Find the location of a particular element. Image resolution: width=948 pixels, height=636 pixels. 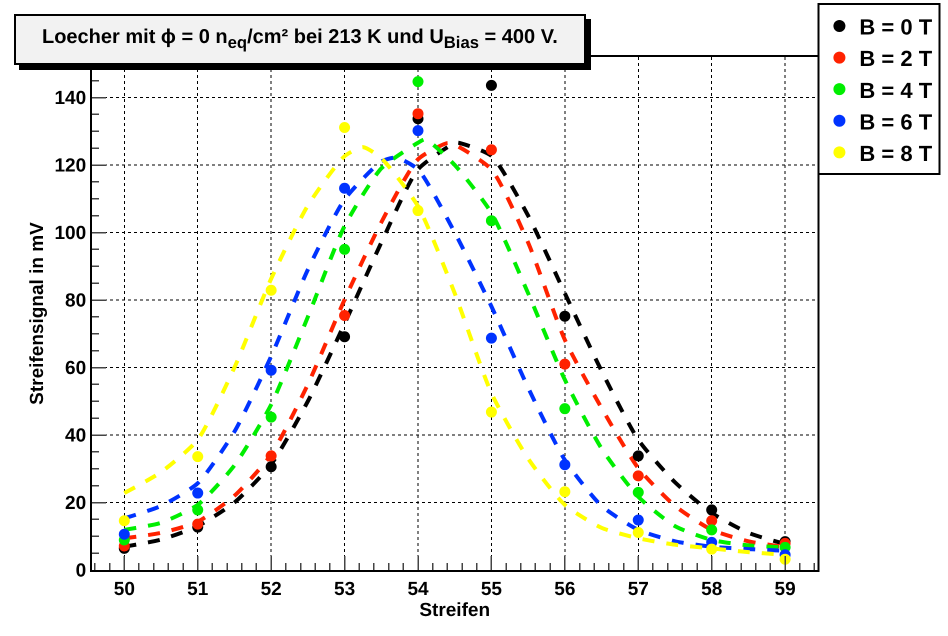

y-tick-label: 0 is located at coordinates (81, 571).